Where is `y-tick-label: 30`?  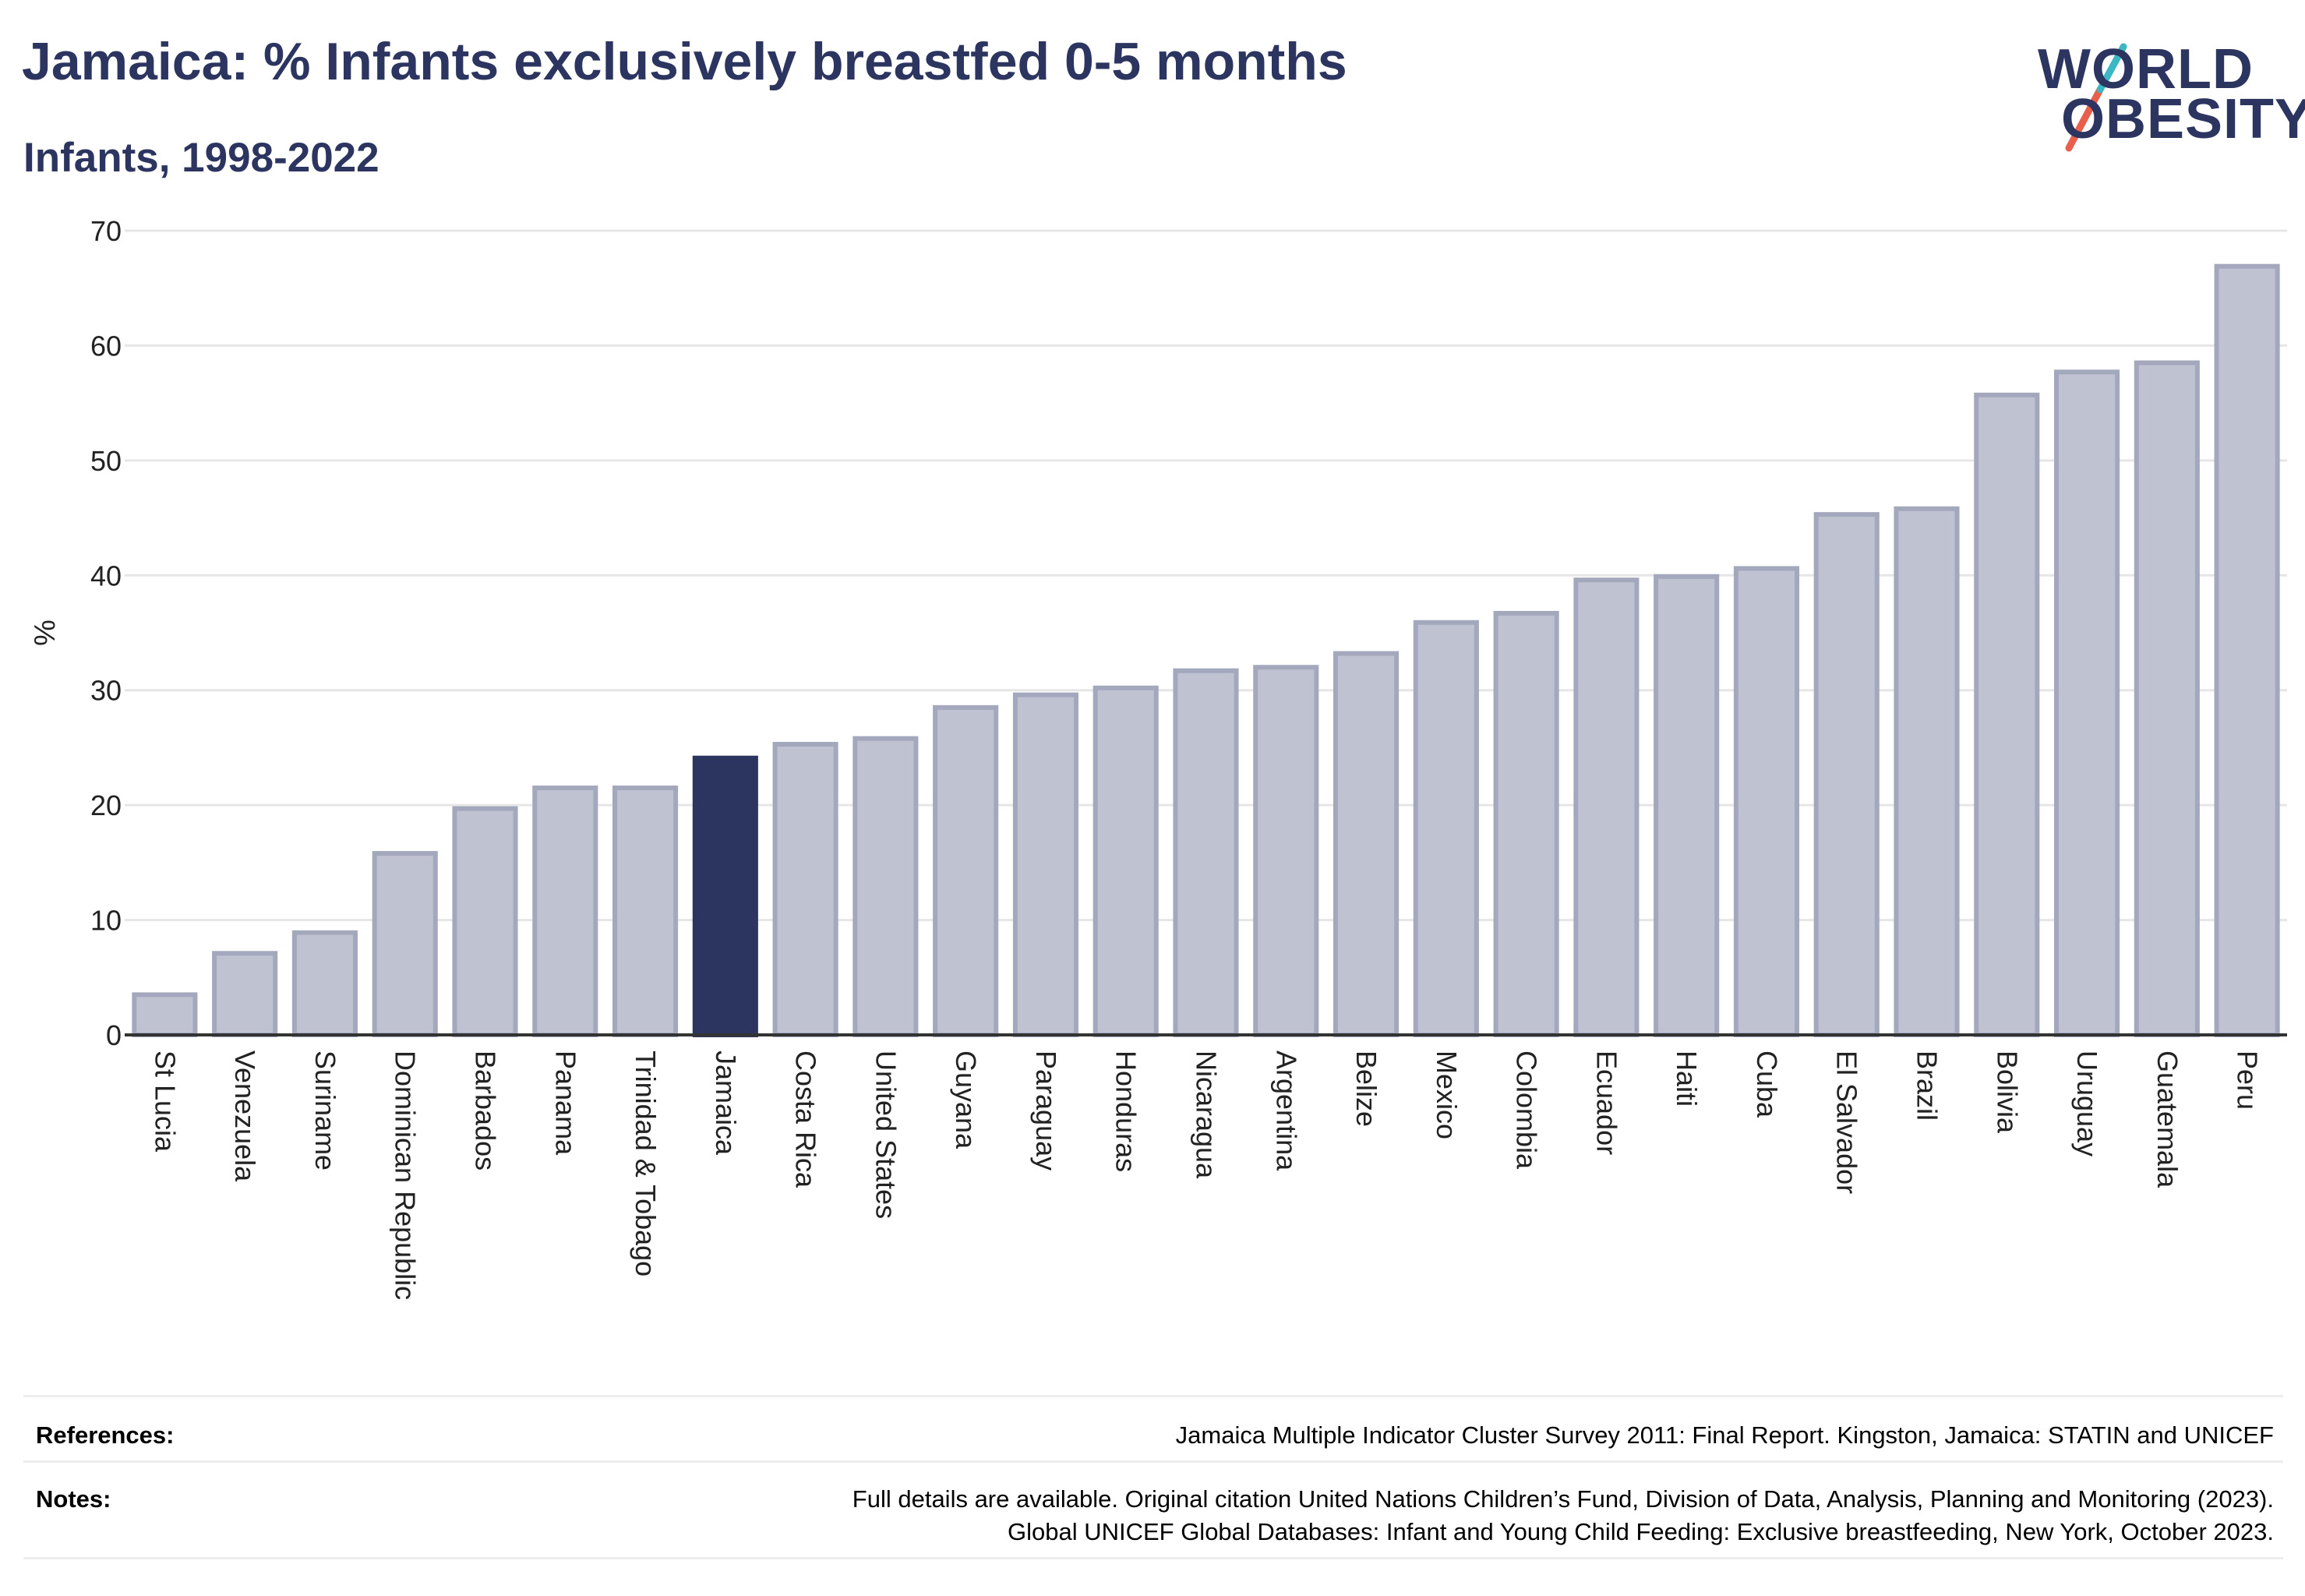 y-tick-label: 30 is located at coordinates (106, 691).